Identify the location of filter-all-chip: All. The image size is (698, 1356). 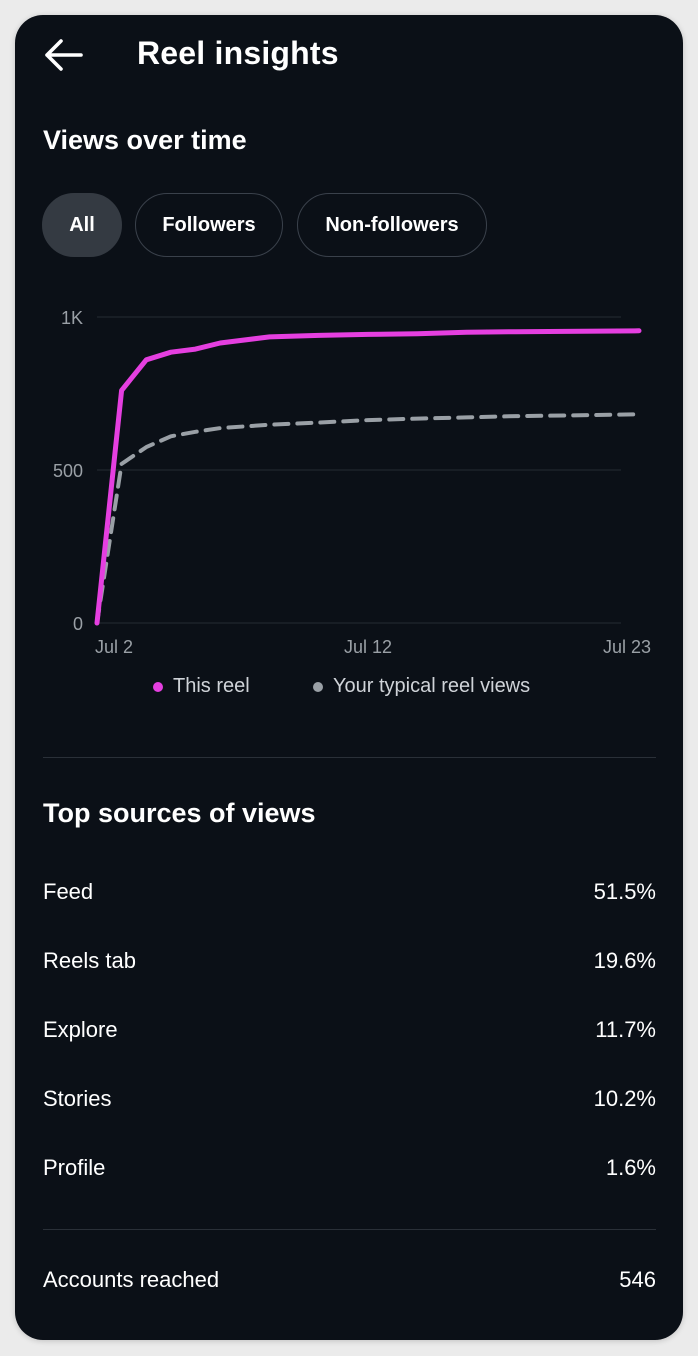
(82, 225).